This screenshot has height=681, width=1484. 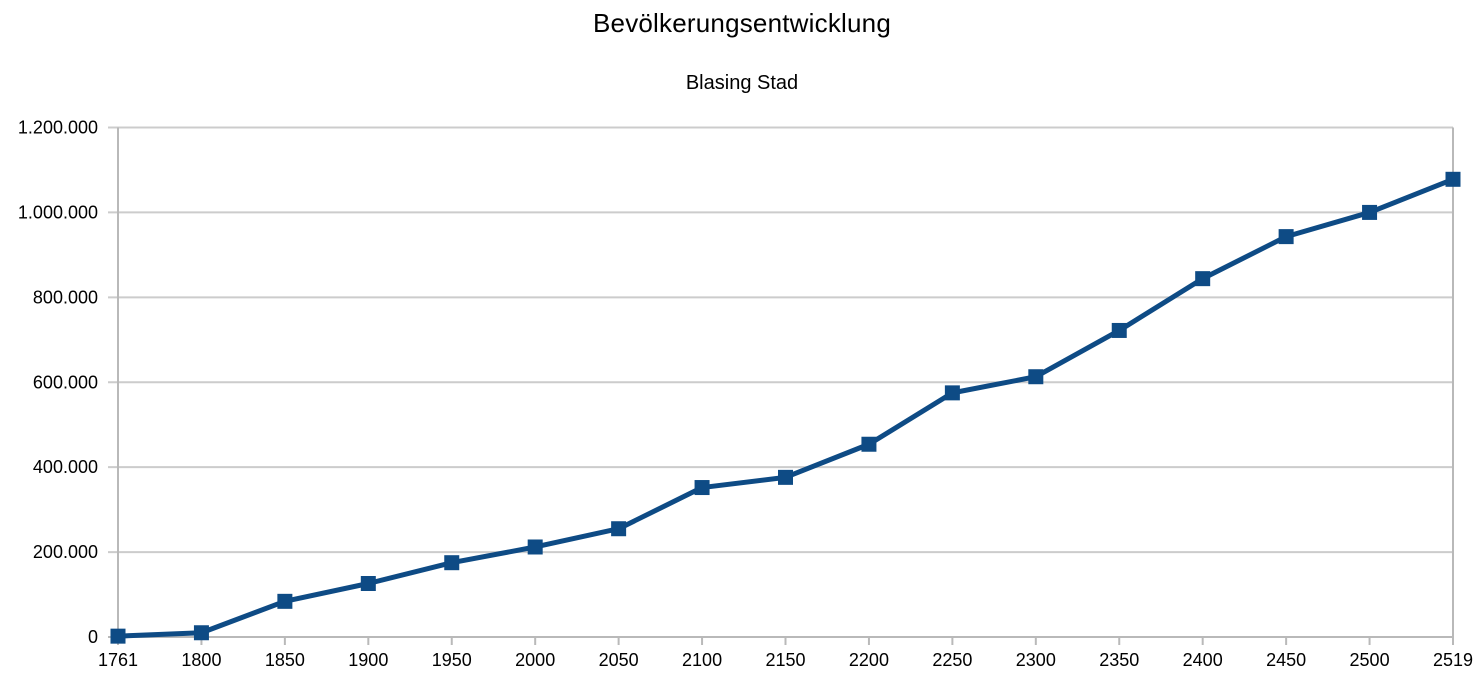 What do you see at coordinates (93, 637) in the screenshot?
I see `y-axis-tick-label: 0` at bounding box center [93, 637].